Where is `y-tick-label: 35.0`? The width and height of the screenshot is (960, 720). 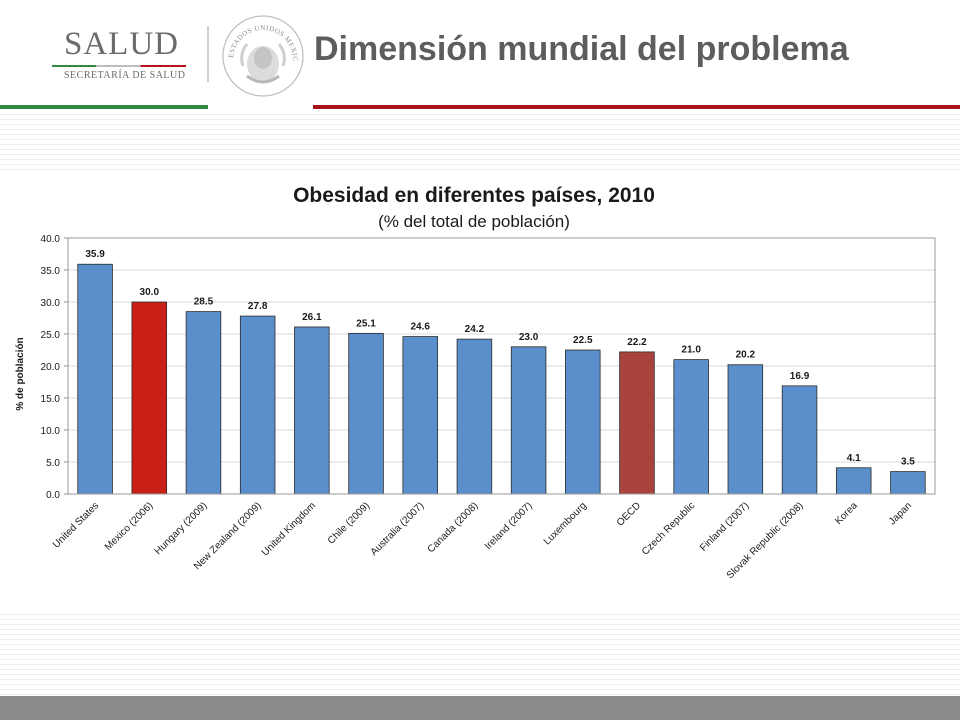
y-tick-label: 35.0 is located at coordinates (51, 271).